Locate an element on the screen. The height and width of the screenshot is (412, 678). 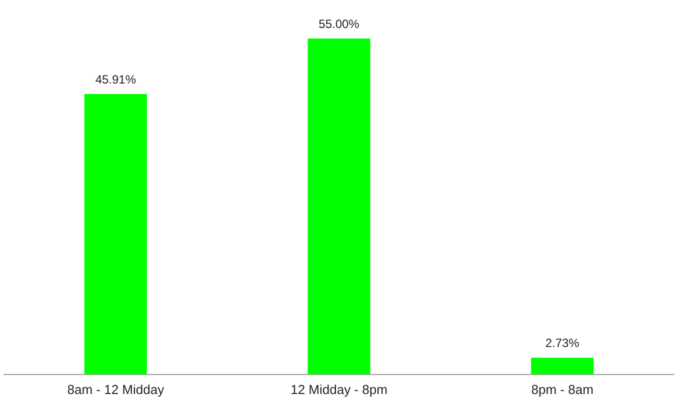
x-tick-label: 12 Midday - 8pm is located at coordinates (339, 389).